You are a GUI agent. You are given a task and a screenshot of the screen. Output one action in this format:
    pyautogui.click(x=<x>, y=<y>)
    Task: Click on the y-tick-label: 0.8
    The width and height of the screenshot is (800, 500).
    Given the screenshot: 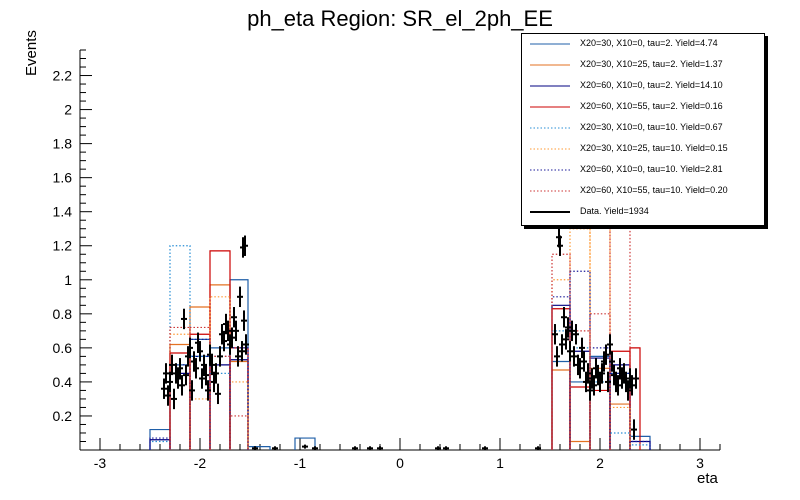 What is the action you would take?
    pyautogui.click(x=63, y=314)
    